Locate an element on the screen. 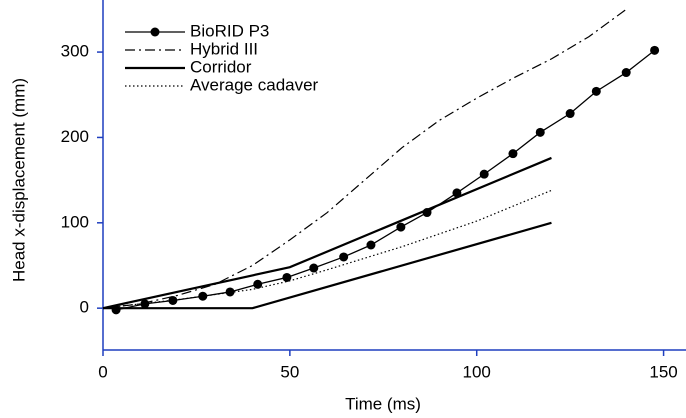  legend-marker is located at coordinates (155, 32).